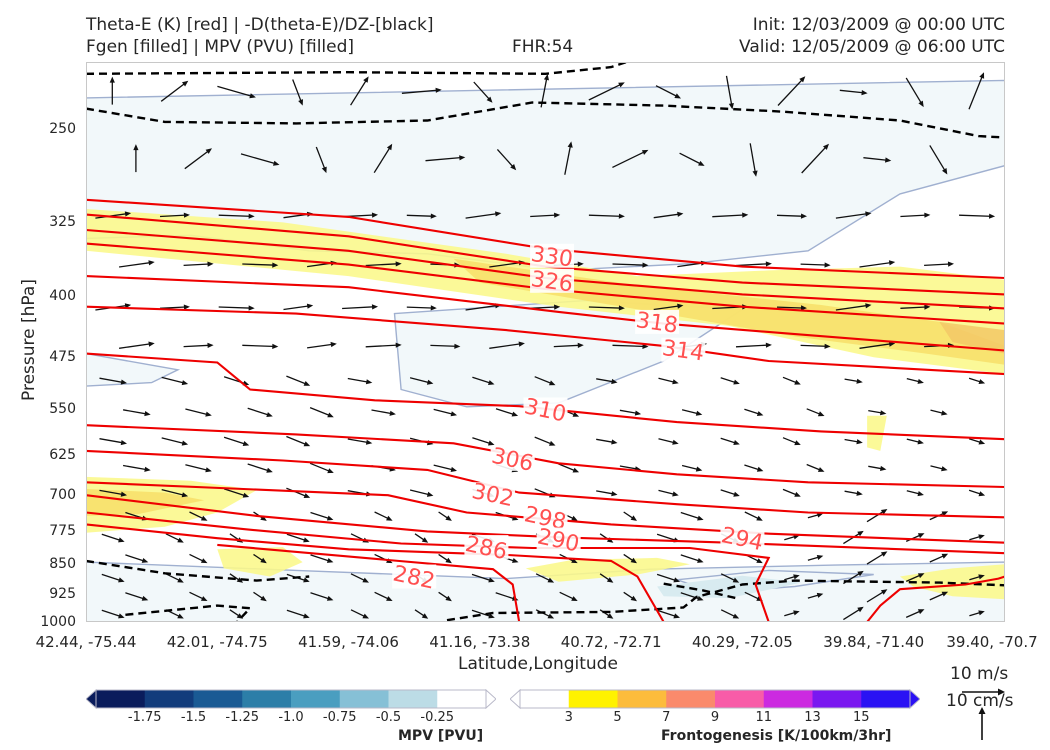 The height and width of the screenshot is (750, 1050). Describe the element at coordinates (512, 458) in the screenshot. I see `contour-label-backing` at that location.